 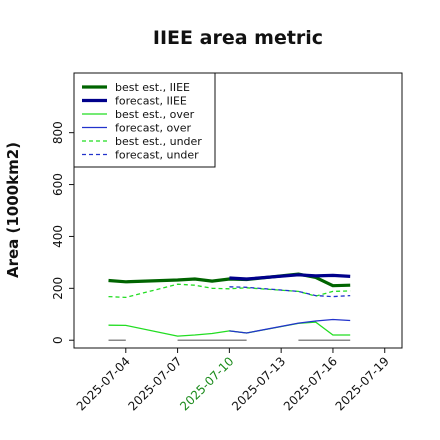 What do you see at coordinates (258, 383) in the screenshot?
I see `x-tick-label: 2025-07-13` at bounding box center [258, 383].